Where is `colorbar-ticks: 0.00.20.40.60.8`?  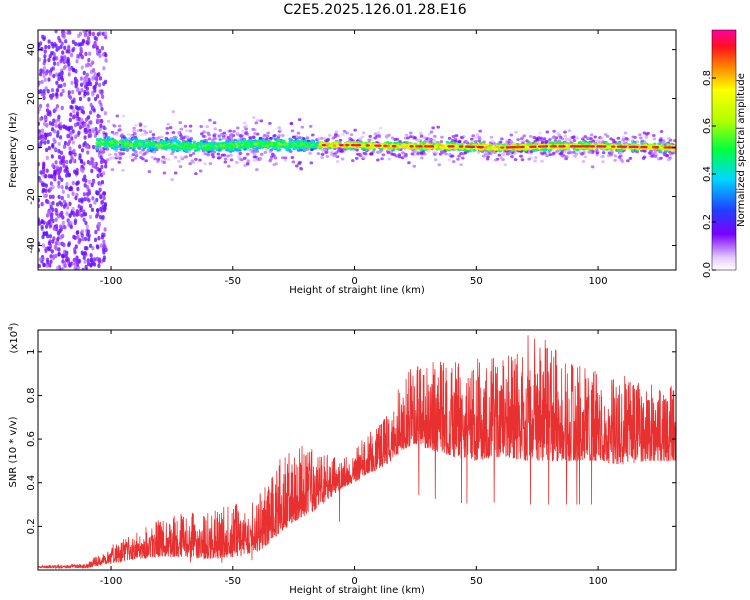
colorbar-ticks: 0.00.20.40.60.8 is located at coordinates (709, 174).